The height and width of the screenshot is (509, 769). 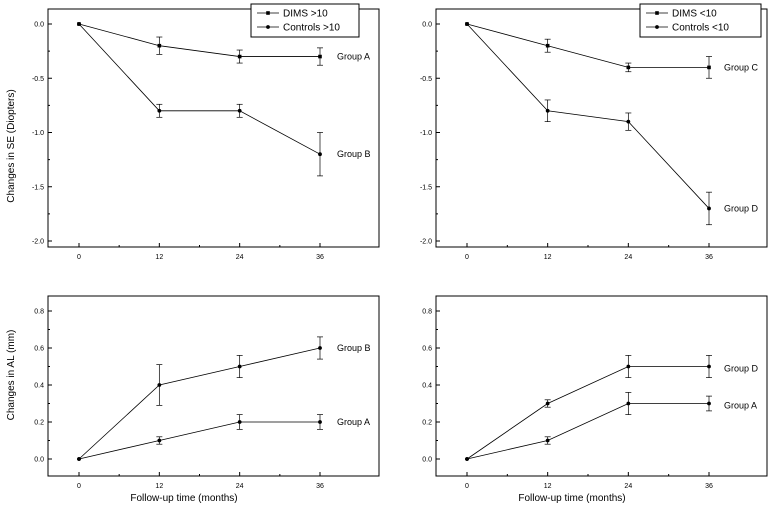 I want to click on y-tick-label: -1.5, so click(x=426, y=187).